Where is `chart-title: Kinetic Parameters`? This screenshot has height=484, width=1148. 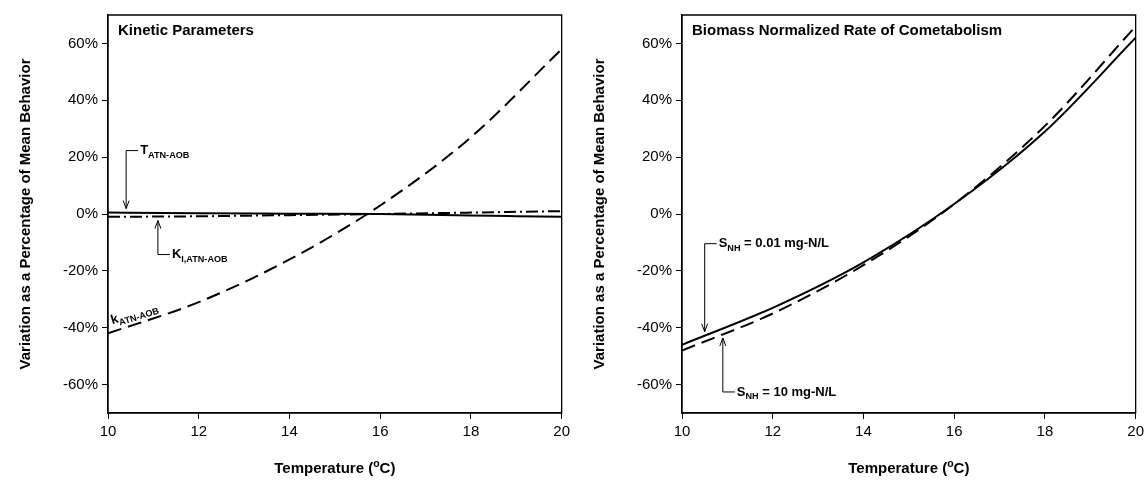
chart-title: Kinetic Parameters is located at coordinates (186, 30).